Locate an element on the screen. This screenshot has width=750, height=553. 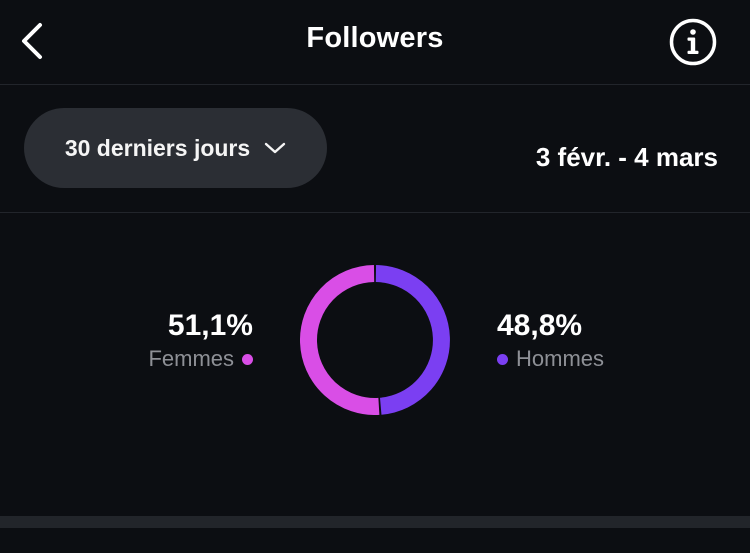
gender-donut-chart is located at coordinates (375, 340).